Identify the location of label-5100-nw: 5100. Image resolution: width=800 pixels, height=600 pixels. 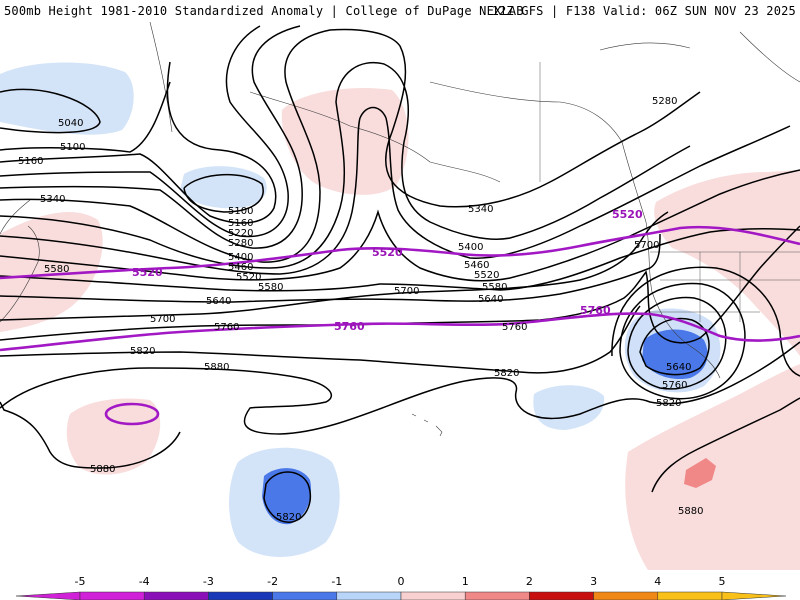
(72, 147).